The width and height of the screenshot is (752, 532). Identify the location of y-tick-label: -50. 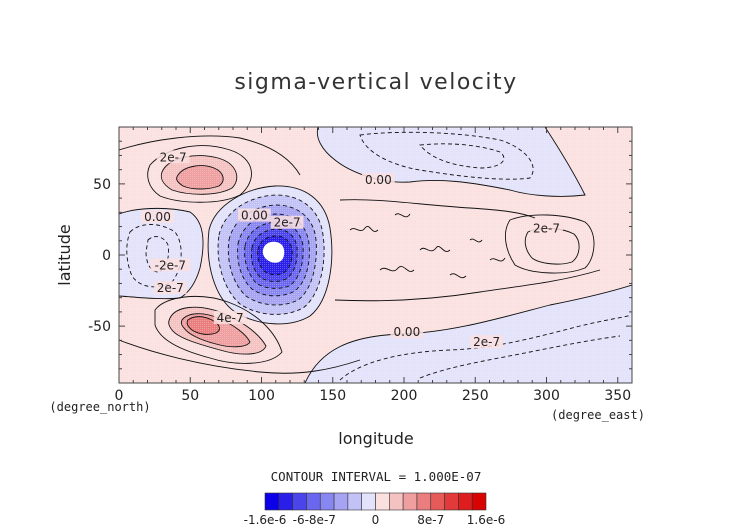
(99, 327).